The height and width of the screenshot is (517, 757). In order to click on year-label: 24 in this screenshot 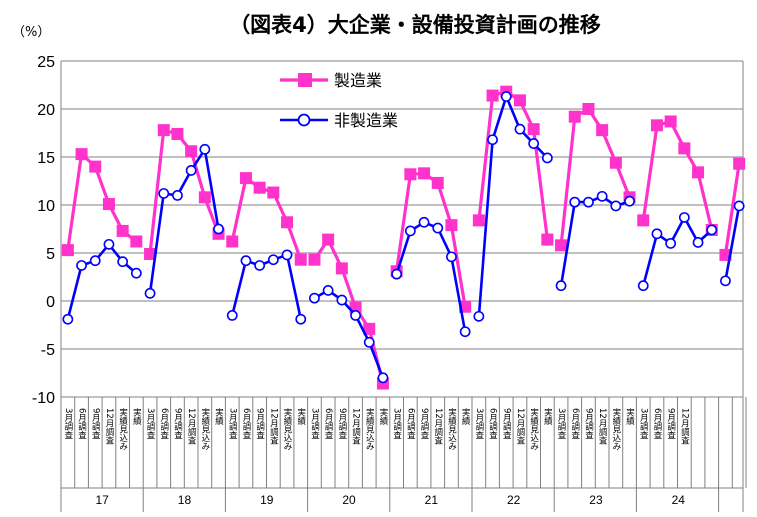, I will do `click(679, 500)`.